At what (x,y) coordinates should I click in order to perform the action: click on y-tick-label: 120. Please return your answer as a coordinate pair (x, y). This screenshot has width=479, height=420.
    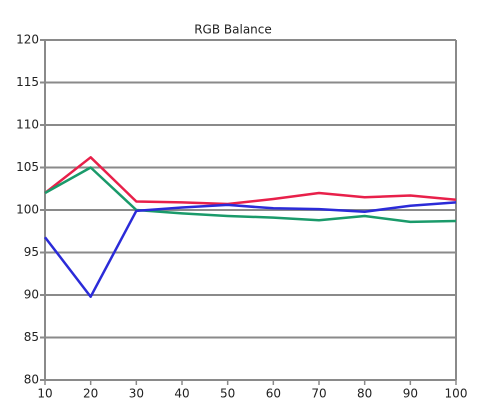
    Looking at the image, I should click on (27, 40).